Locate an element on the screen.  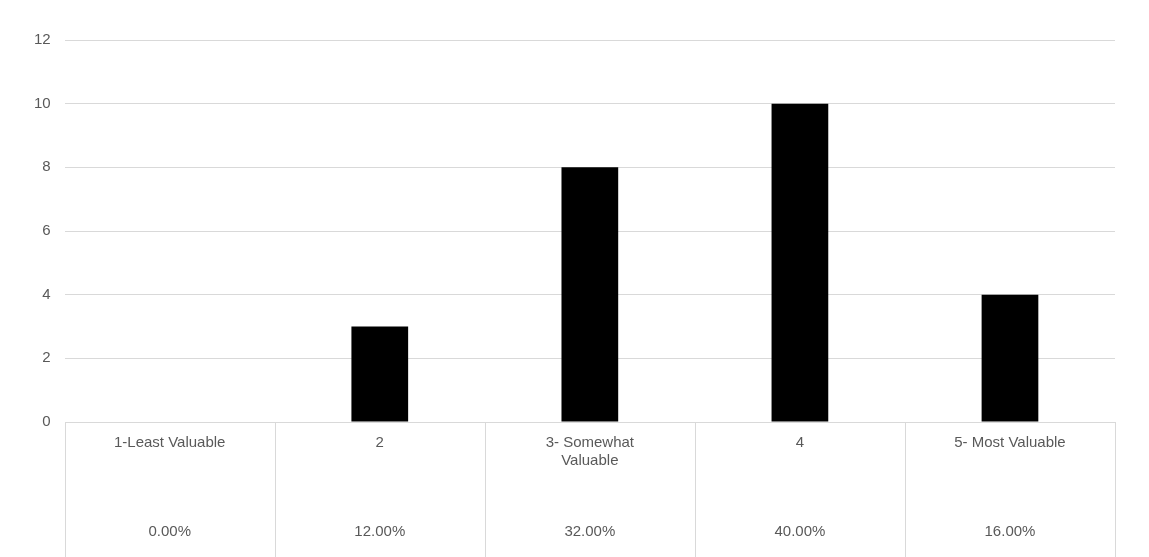
y-tick-label: 6 is located at coordinates (46, 230).